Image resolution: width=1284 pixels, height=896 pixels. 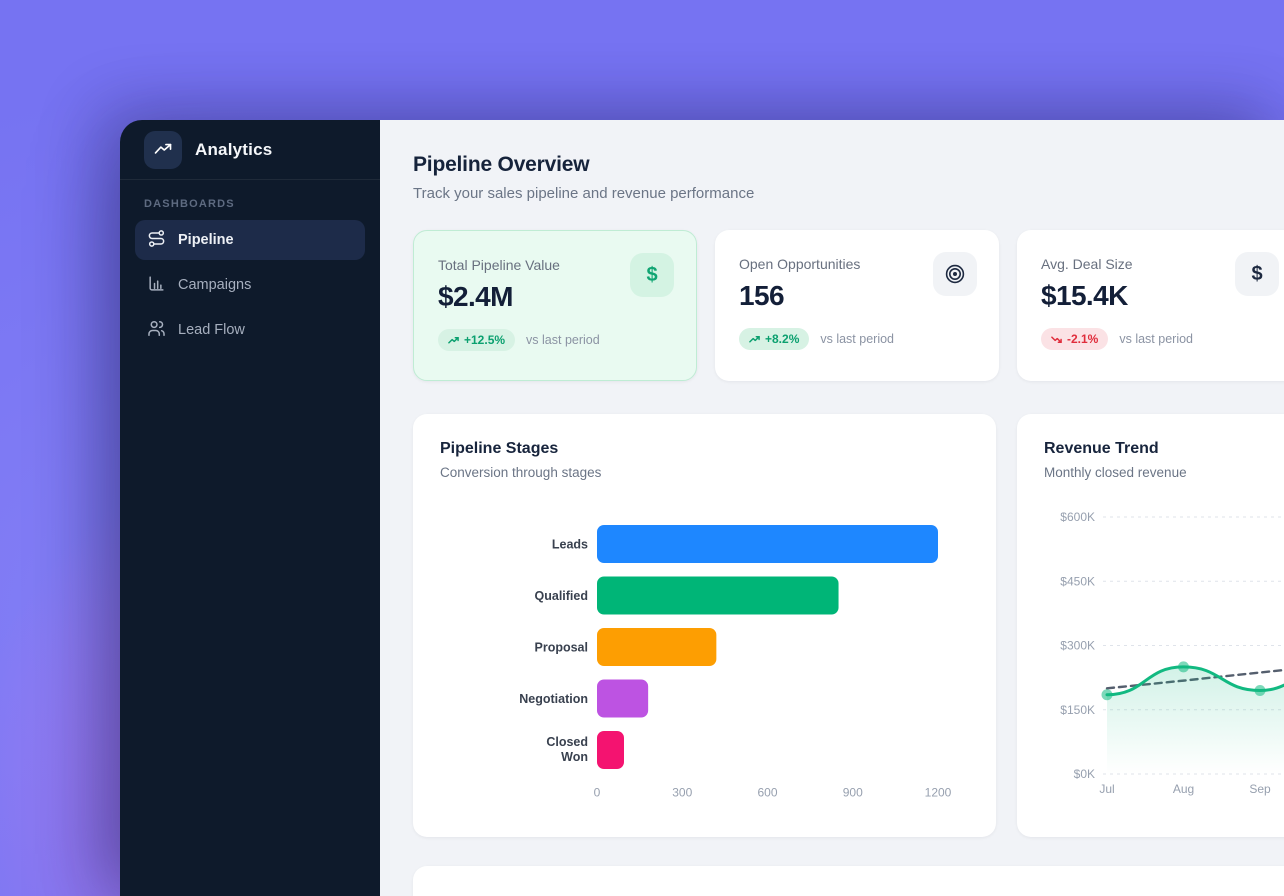 I want to click on stat-label: Total Pipeline Value, so click(x=499, y=265).